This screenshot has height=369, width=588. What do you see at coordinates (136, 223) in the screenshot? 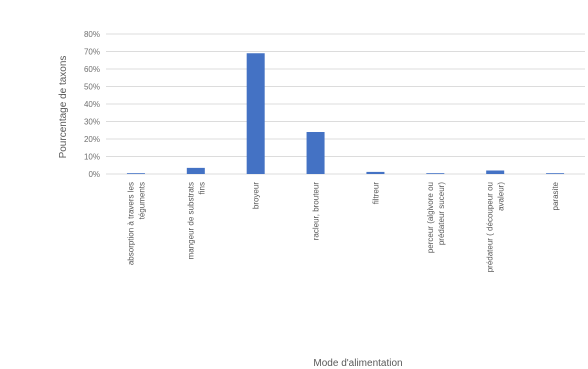
I see `x-category-label: absorption à travers les téguments` at bounding box center [136, 223].